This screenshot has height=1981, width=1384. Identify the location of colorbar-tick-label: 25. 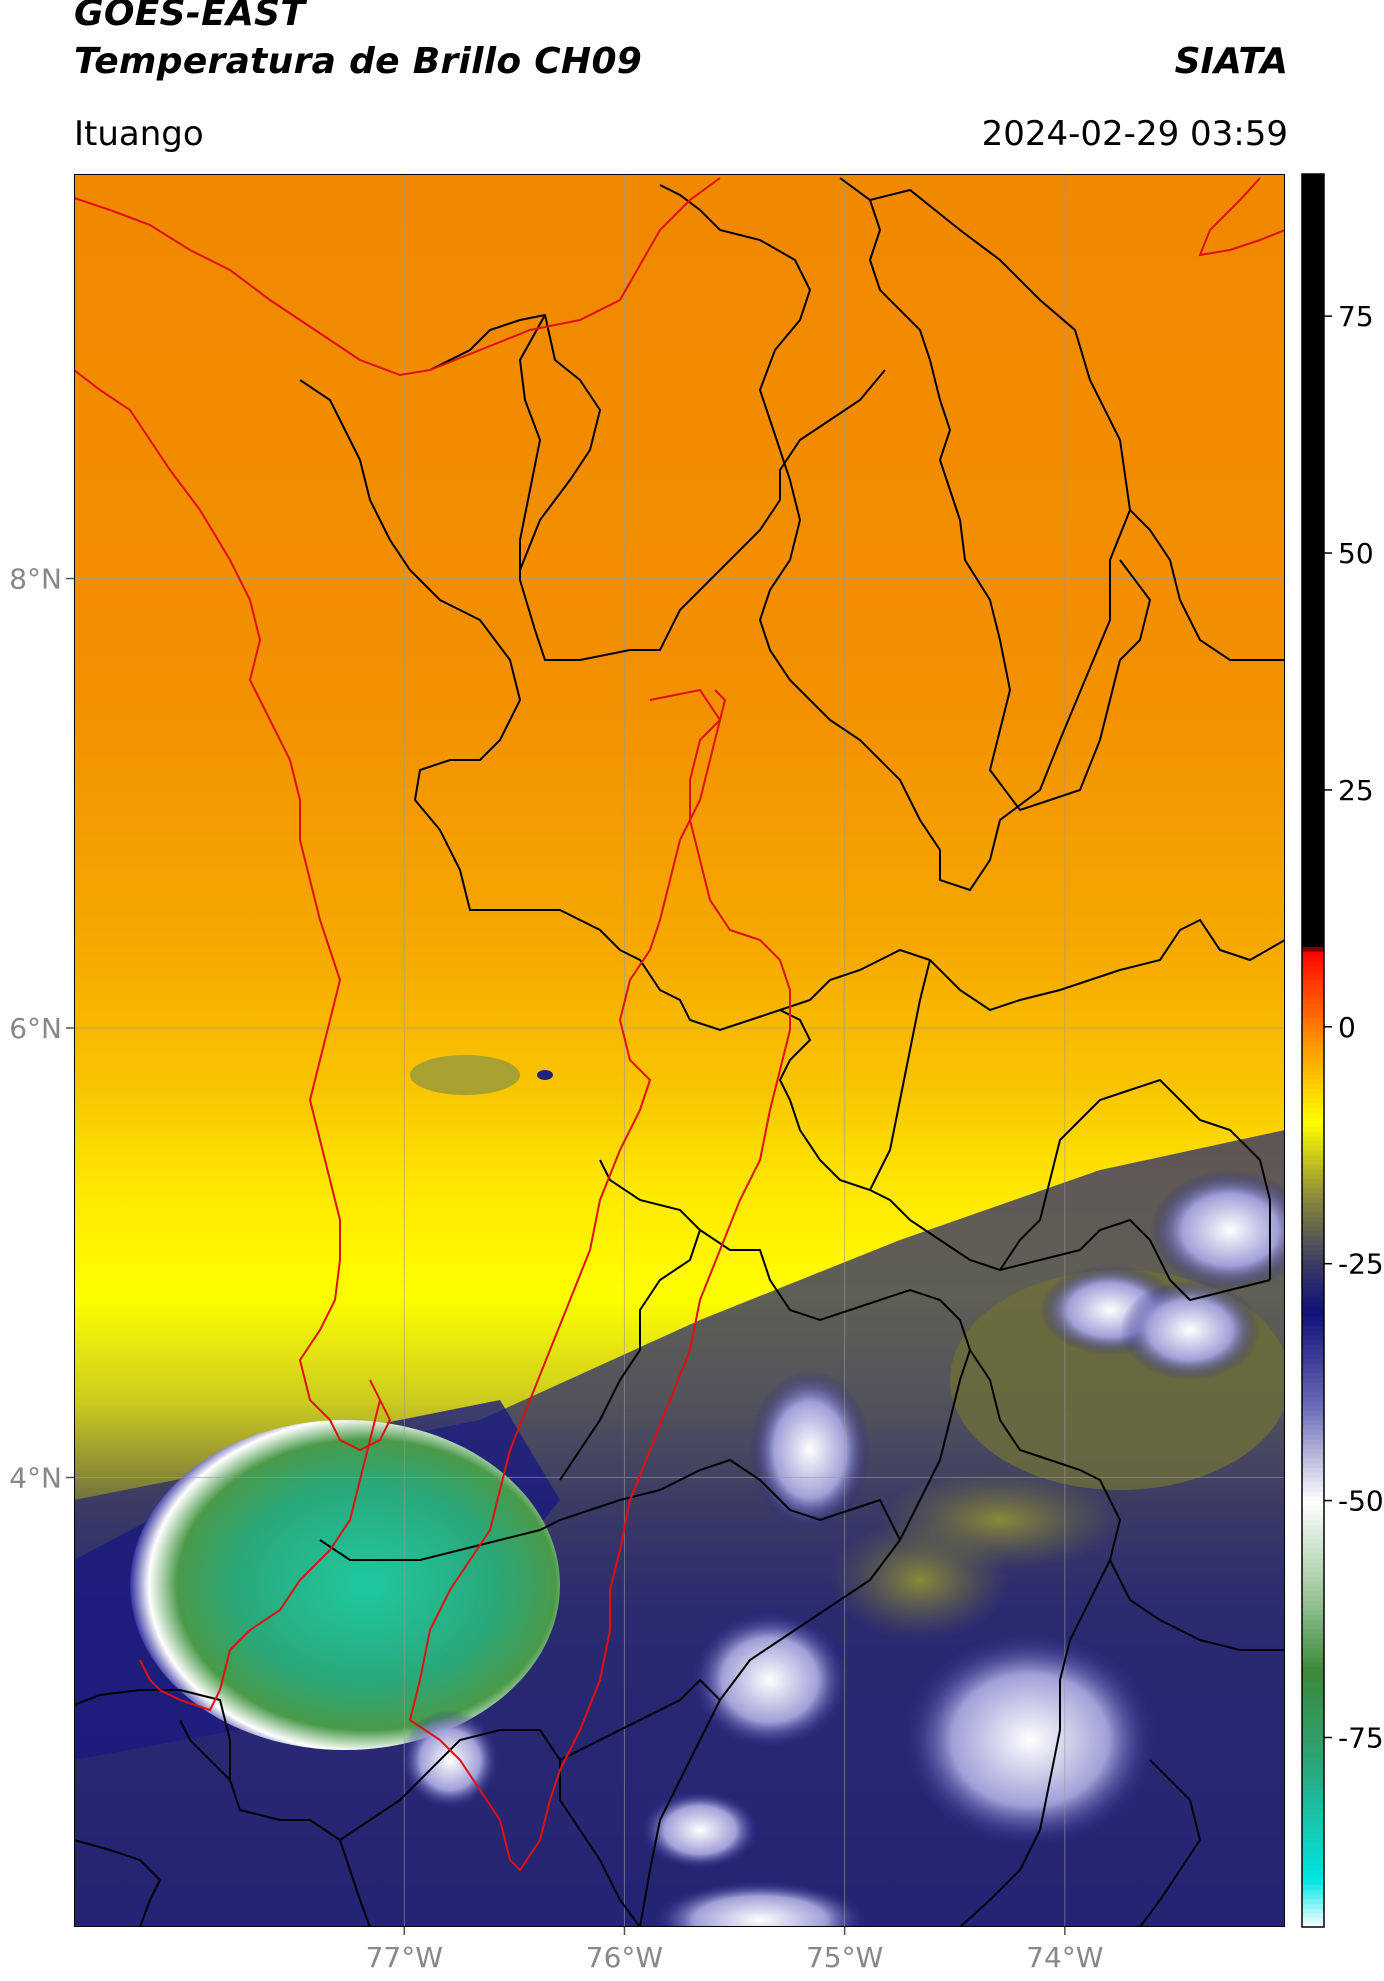
(1356, 790).